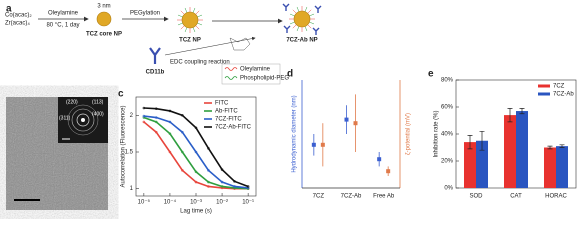  What do you see at coordinates (240, 44) in the screenshot?
I see `chem-structure` at bounding box center [240, 44].